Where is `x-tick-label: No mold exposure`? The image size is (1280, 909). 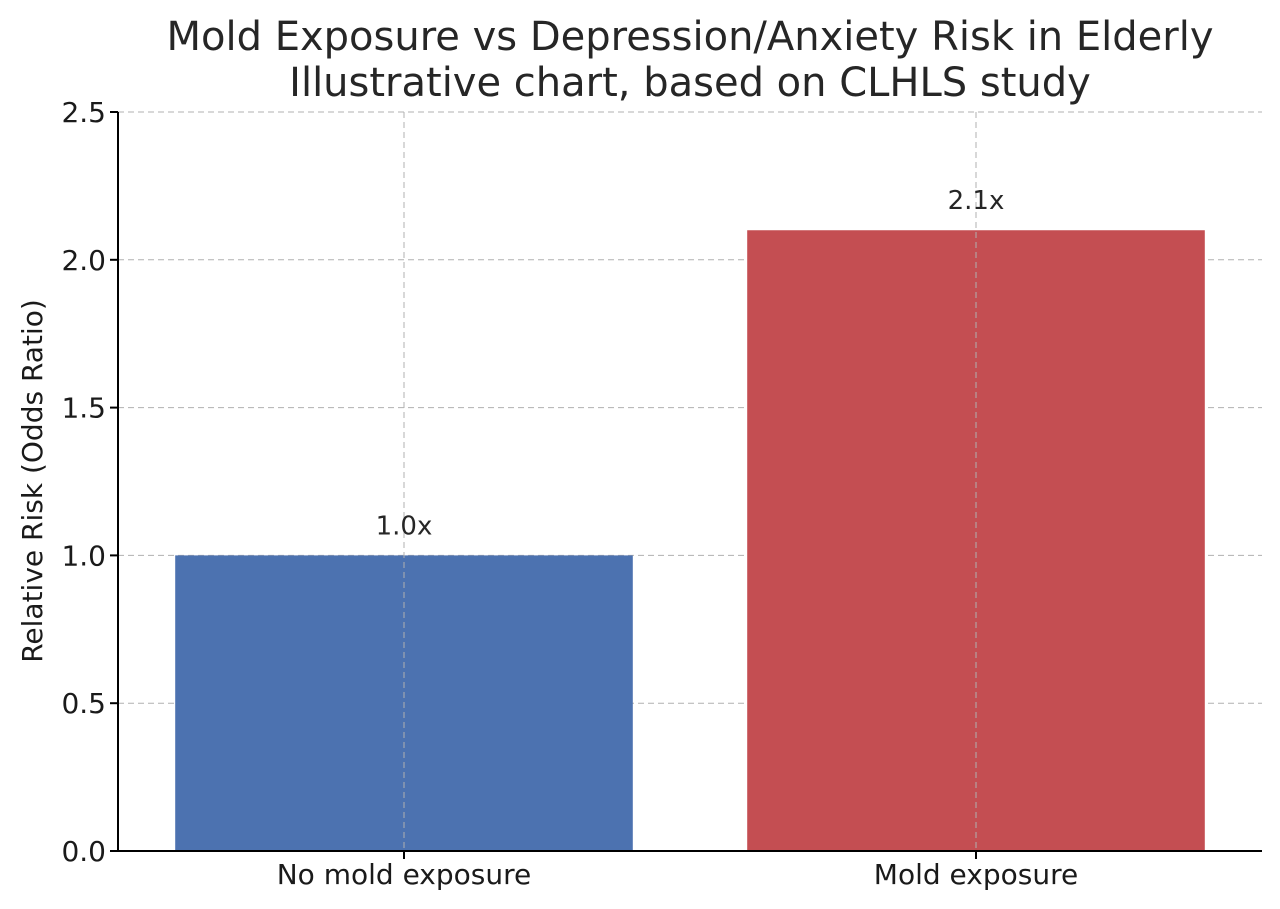
x-tick-label: No mold exposure is located at coordinates (404, 874).